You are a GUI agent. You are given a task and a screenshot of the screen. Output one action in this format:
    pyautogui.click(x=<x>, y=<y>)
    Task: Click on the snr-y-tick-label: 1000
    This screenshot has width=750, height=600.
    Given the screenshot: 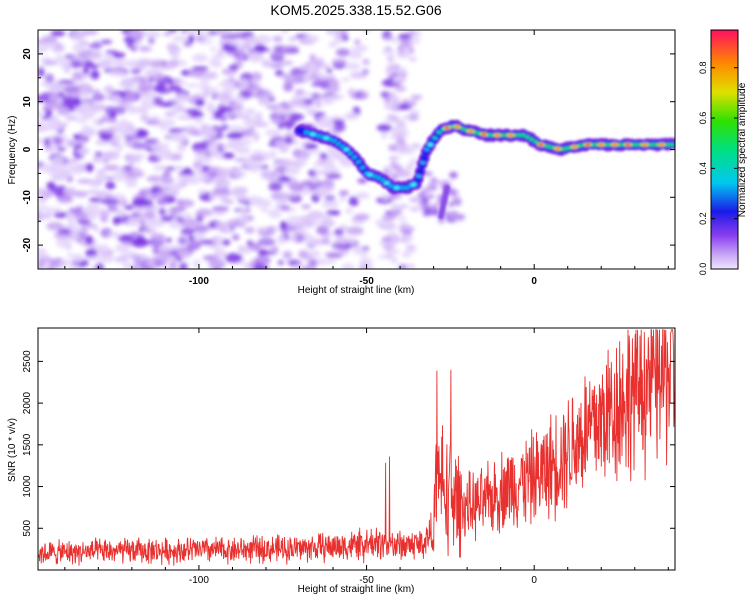 What is the action you would take?
    pyautogui.click(x=27, y=486)
    